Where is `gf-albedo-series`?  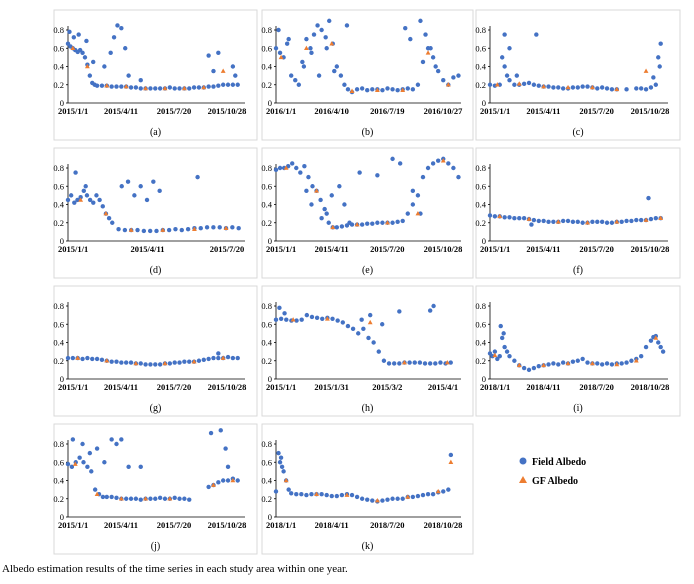 gf-albedo-series is located at coordinates (571, 80).